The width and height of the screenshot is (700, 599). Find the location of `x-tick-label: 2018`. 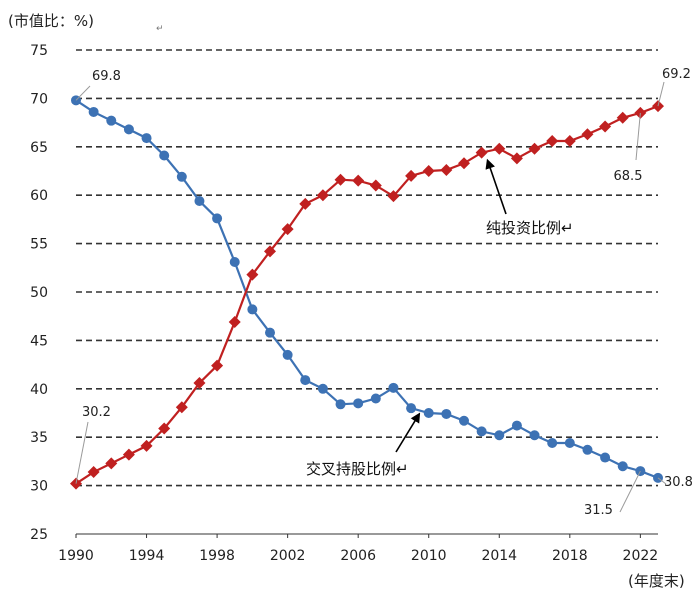

x-tick-label: 2018 is located at coordinates (570, 556).